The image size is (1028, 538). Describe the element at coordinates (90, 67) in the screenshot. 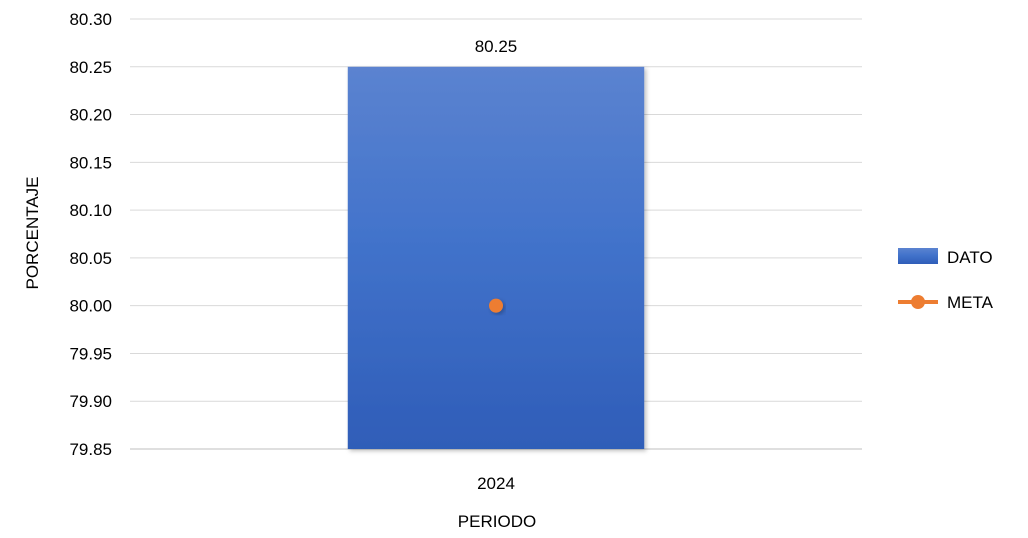

I see `y-tick-label: 80.25` at that location.